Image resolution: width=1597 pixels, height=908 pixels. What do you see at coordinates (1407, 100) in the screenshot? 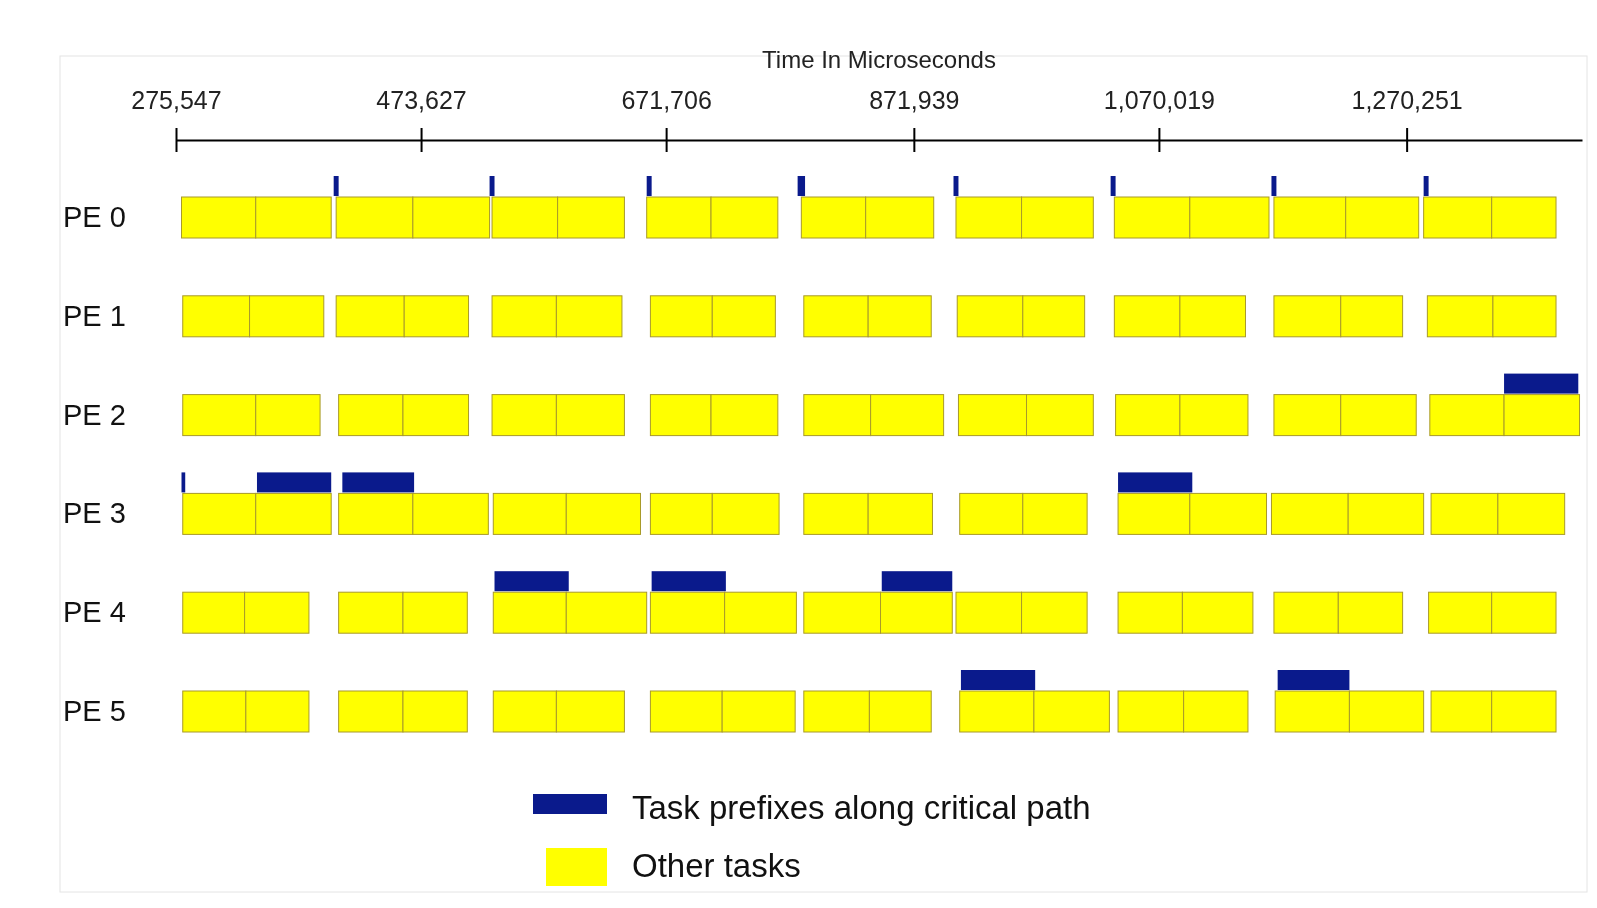
I see `x-tick-label: 1,270,251` at bounding box center [1407, 100].